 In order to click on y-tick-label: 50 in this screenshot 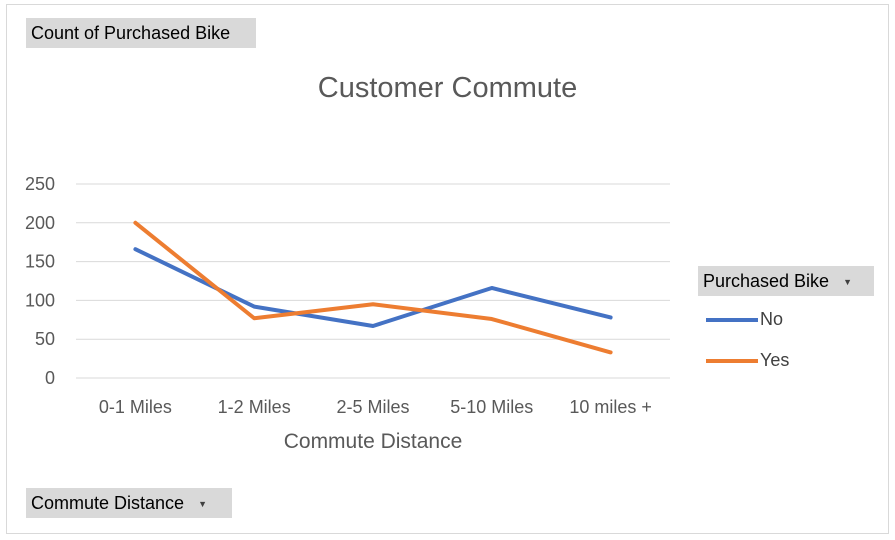, I will do `click(45, 339)`.